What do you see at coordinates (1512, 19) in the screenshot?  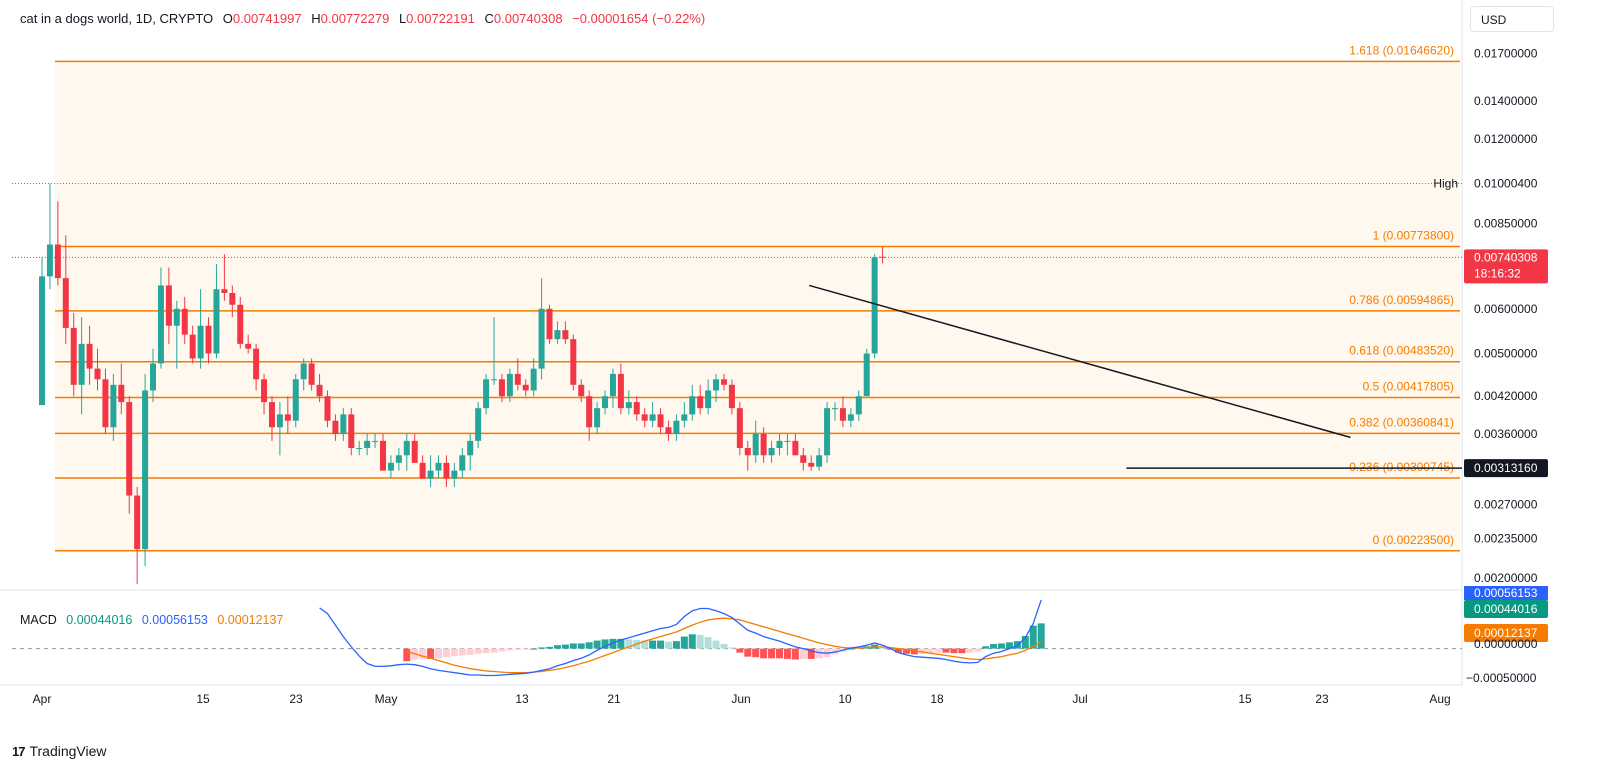 I see `currency-selector: USD` at bounding box center [1512, 19].